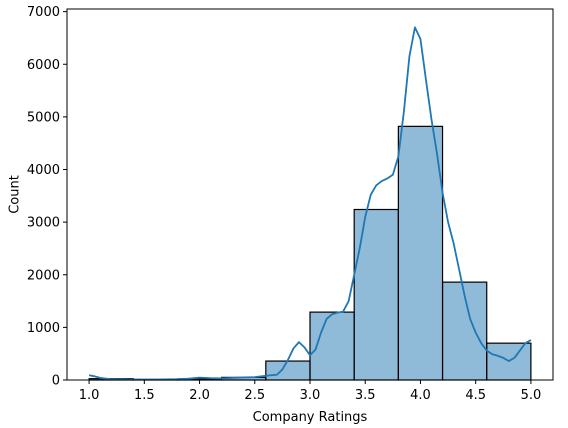 This screenshot has width=568, height=428. I want to click on x-tick-label: 1.0, so click(89, 395).